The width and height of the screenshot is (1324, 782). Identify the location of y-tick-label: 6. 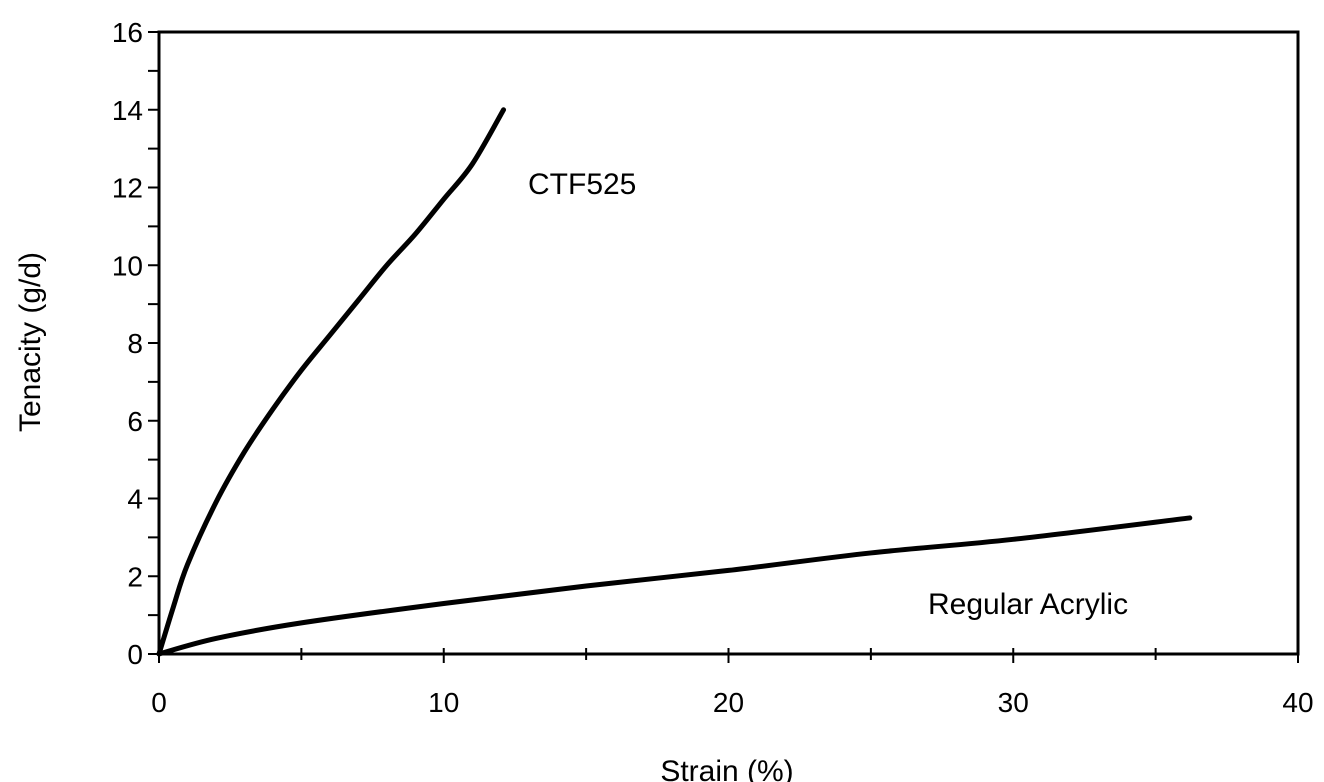
(135, 421).